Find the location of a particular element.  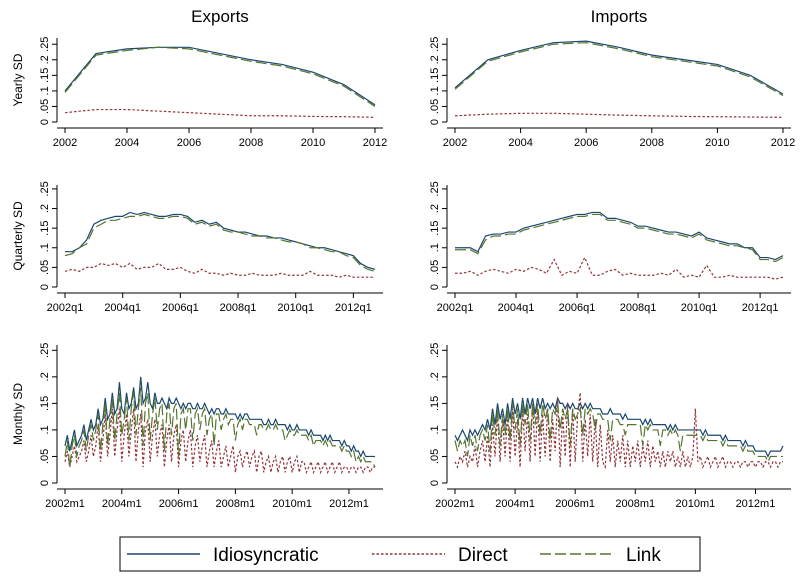

legend-label: Idiosyncratic is located at coordinates (266, 555).